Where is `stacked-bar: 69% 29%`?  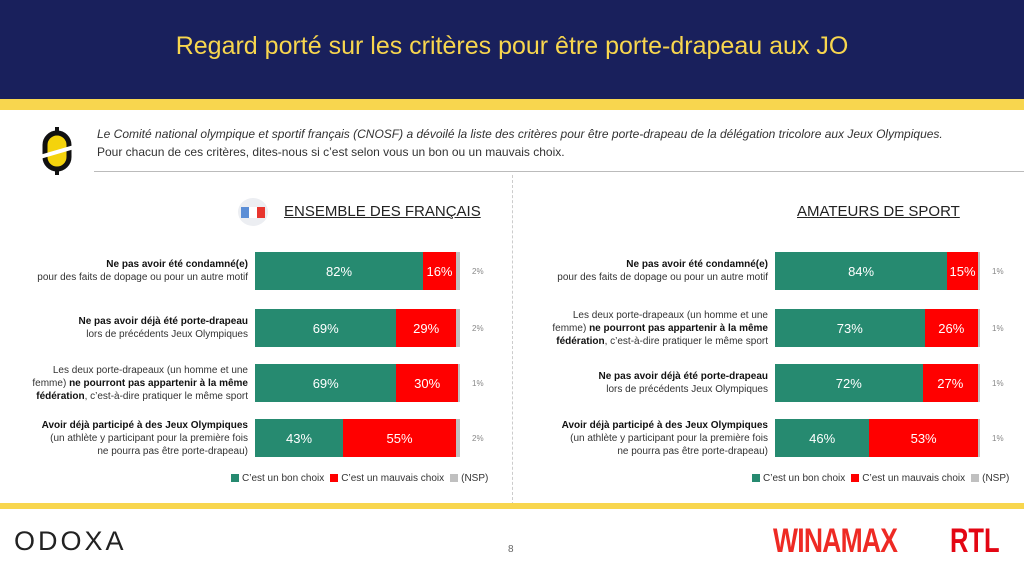 stacked-bar: 69% 29% is located at coordinates (357, 328).